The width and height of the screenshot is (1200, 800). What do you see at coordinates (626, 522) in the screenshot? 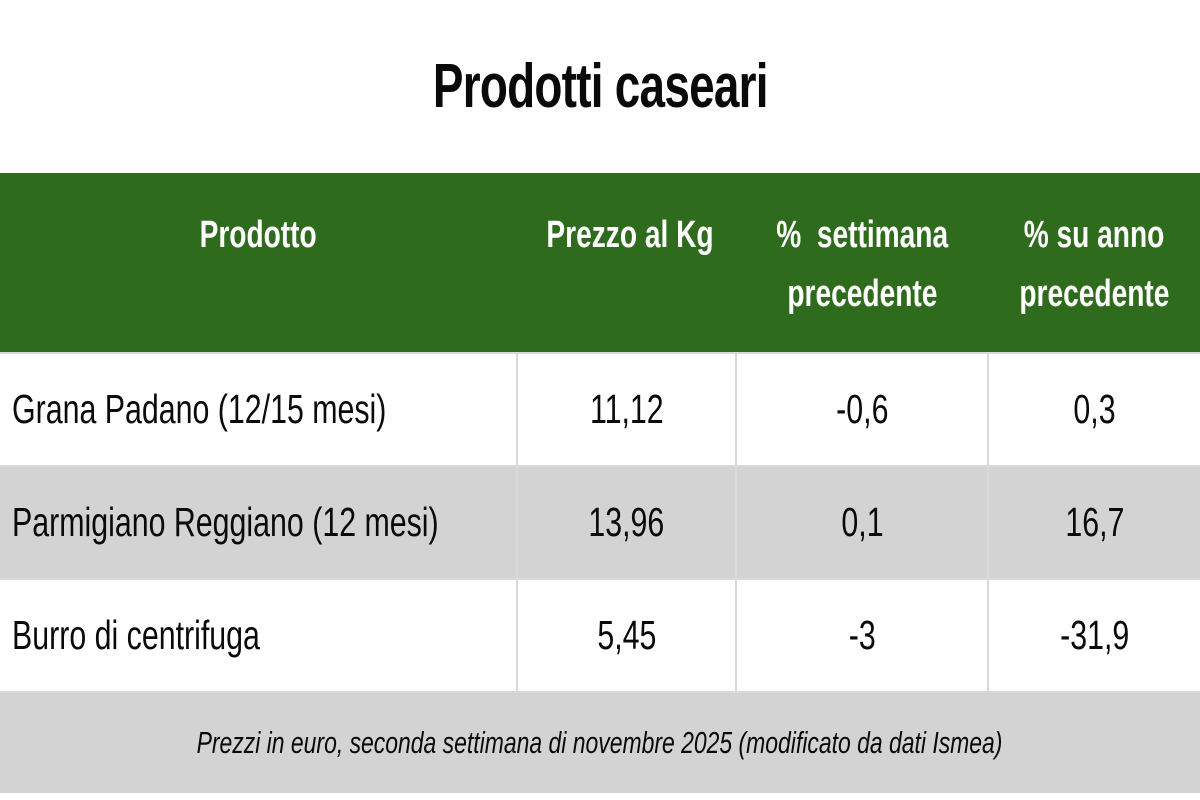
I see `price-cell: 13,96` at bounding box center [626, 522].